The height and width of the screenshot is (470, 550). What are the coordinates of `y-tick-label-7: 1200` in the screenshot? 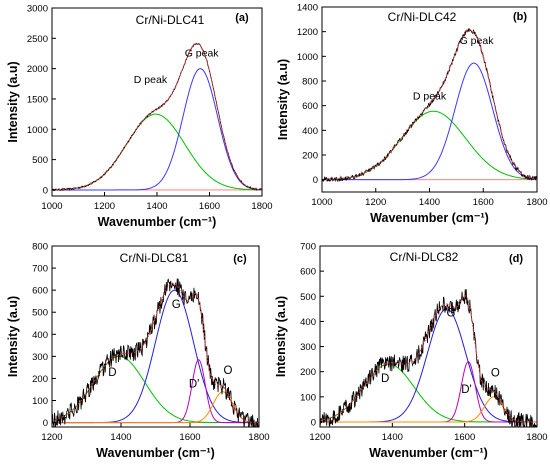 It's located at (307, 32).